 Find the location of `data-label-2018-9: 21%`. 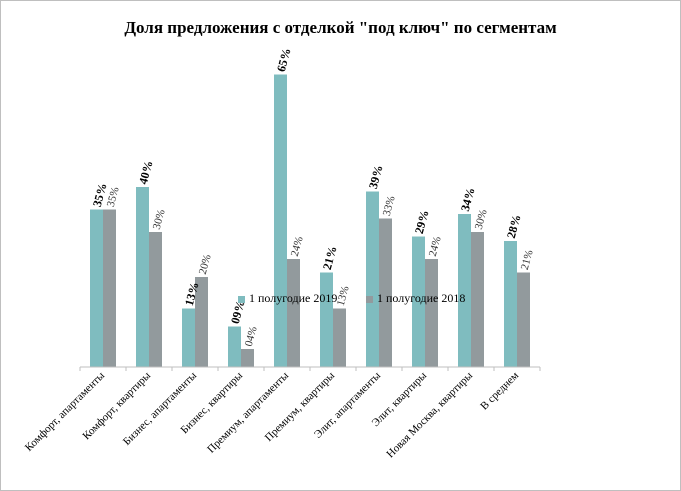

data-label-2018-9: 21% is located at coordinates (527, 260).